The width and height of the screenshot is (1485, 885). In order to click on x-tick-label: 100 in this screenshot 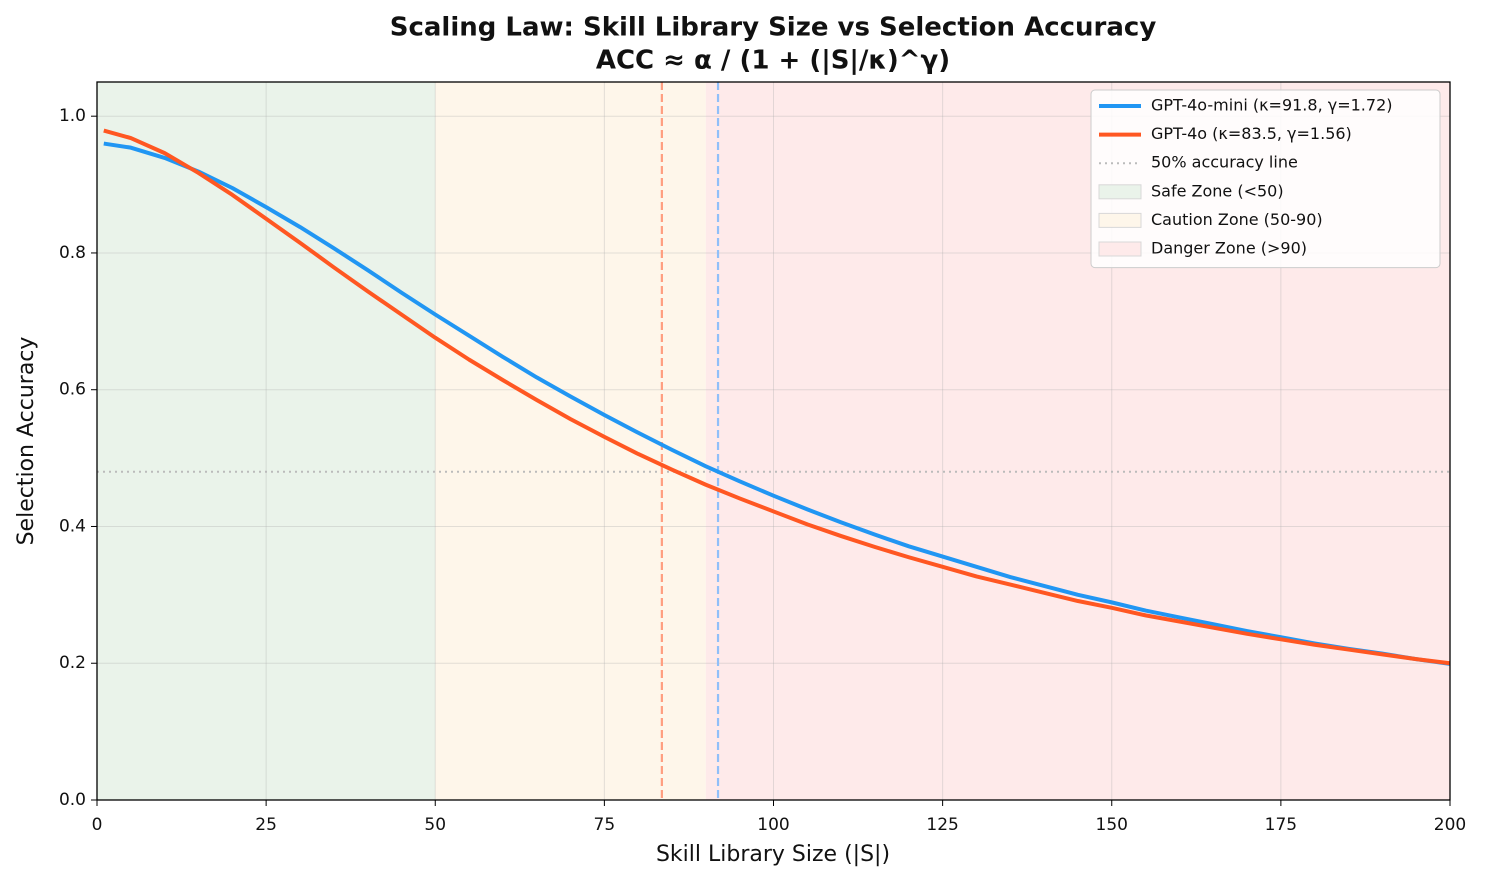, I will do `click(773, 825)`.